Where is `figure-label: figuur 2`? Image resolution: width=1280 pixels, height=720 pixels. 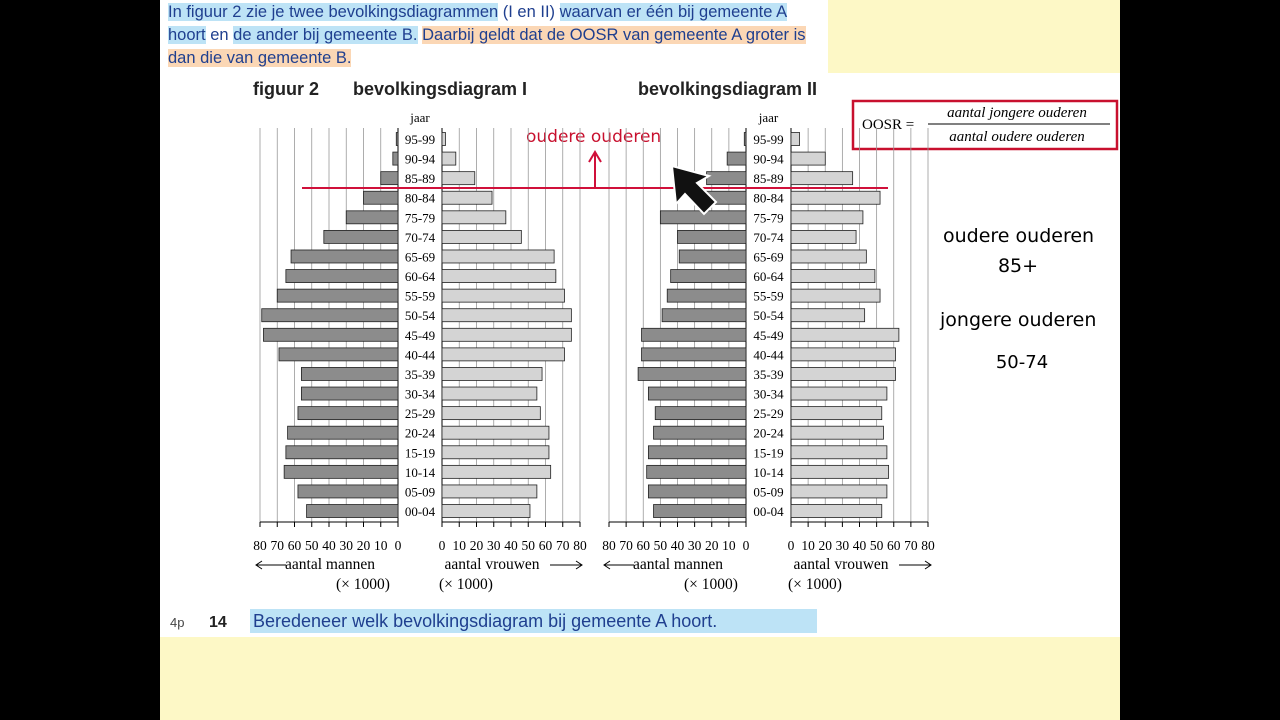
figure-label: figuur 2 is located at coordinates (286, 89).